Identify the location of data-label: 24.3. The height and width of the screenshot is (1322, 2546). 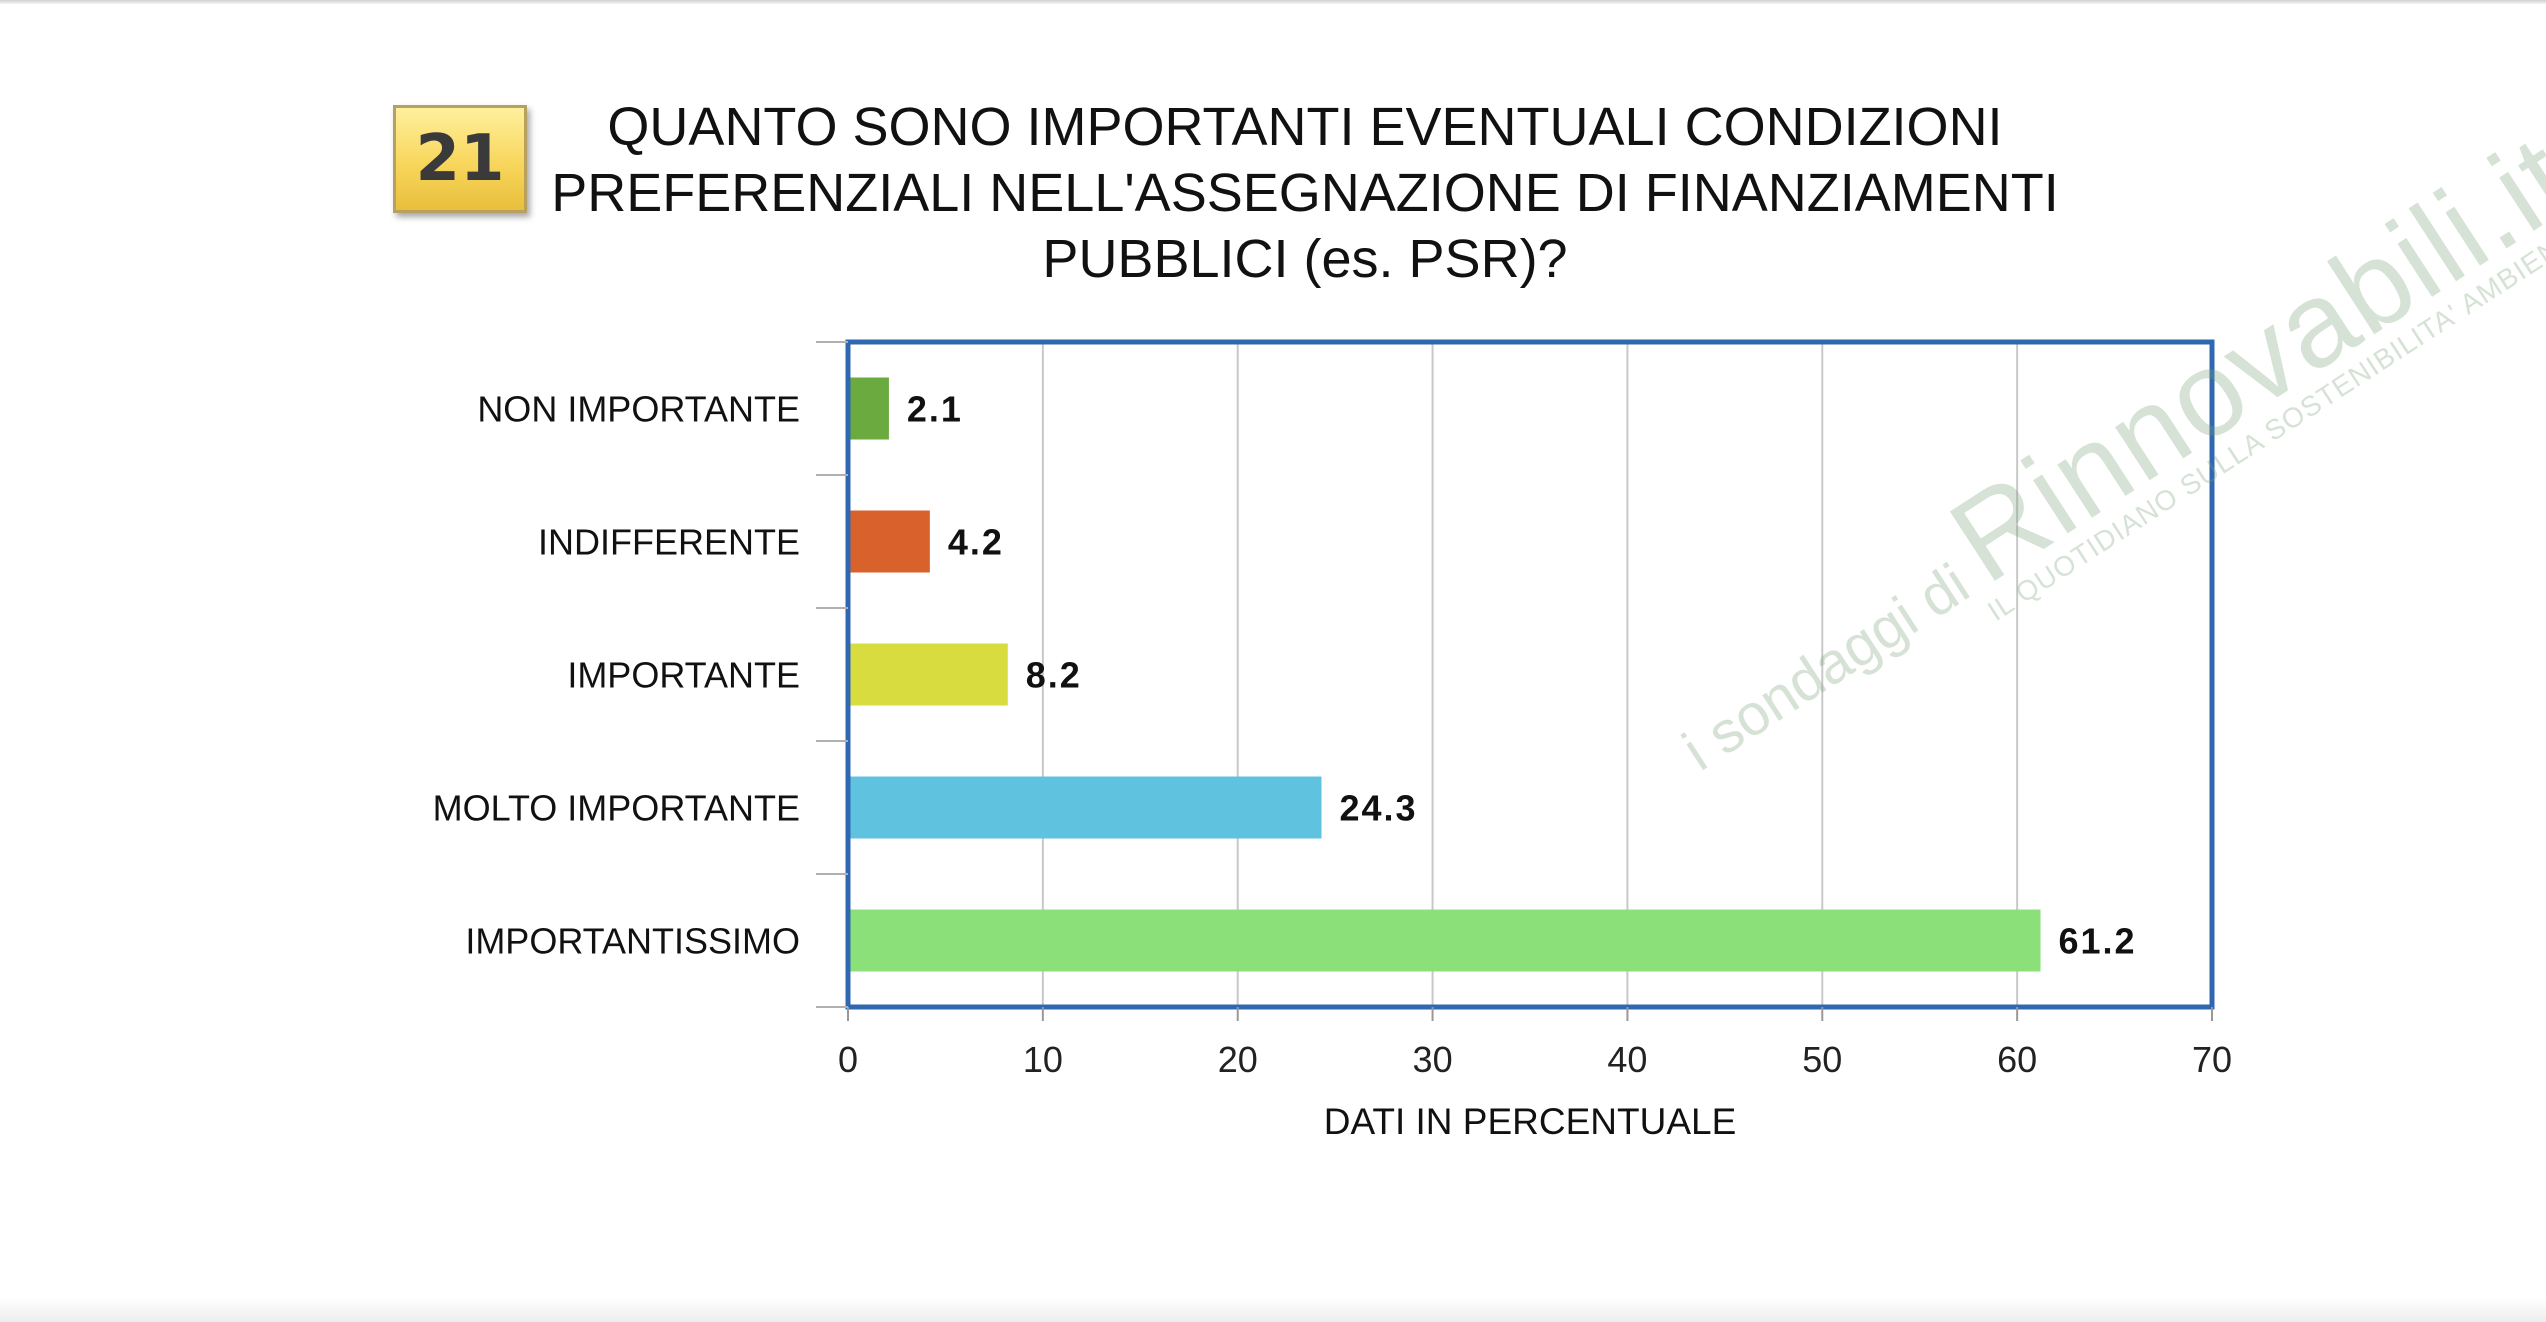
(1379, 808).